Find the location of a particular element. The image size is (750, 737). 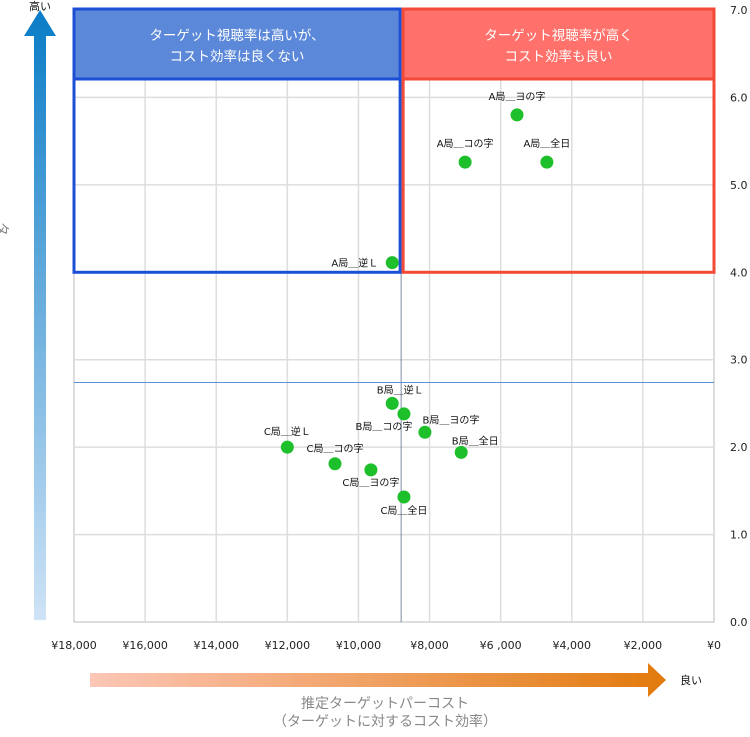

quadrant-title-line1: ターゲット視聴率は高いが、 is located at coordinates (236, 35).